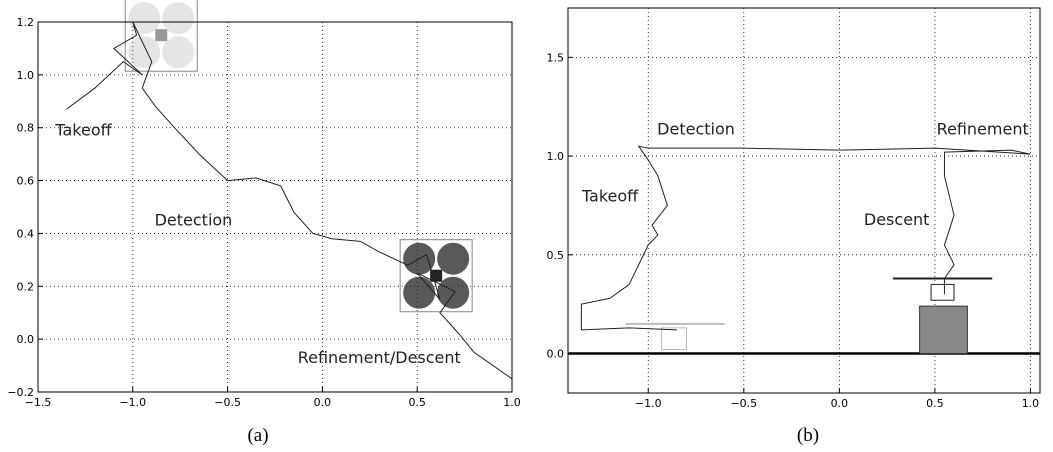 The height and width of the screenshot is (452, 1053). I want to click on y-tick-label: 0.8, so click(26, 128).